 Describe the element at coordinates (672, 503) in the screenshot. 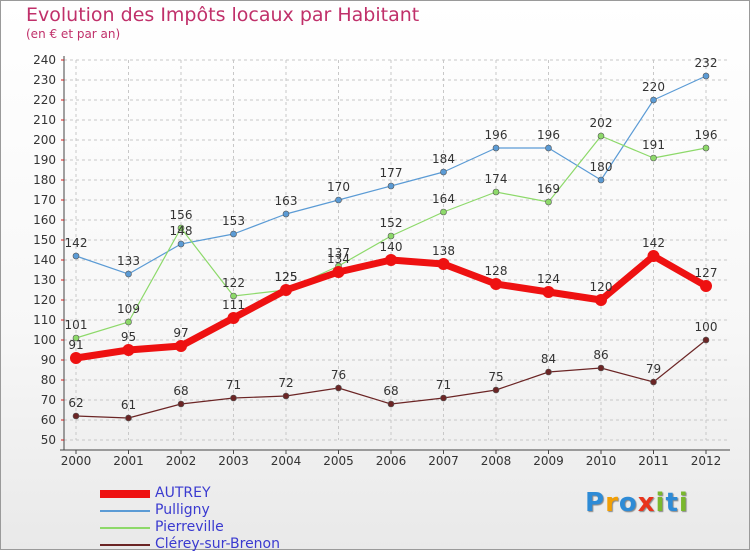

I see `logo-letter: t` at that location.